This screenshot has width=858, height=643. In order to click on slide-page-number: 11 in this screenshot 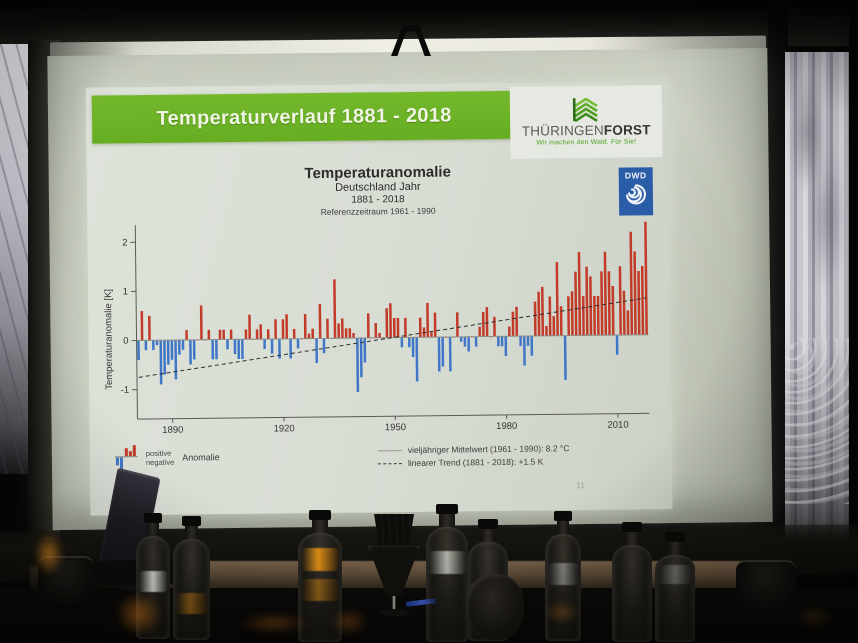, I will do `click(581, 485)`.